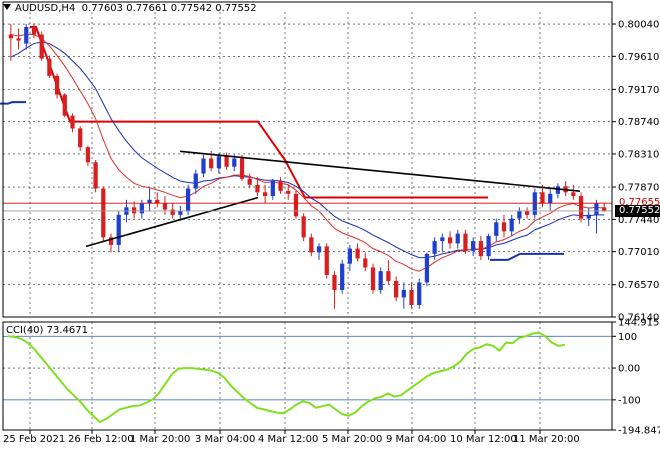  What do you see at coordinates (160, 439) in the screenshot?
I see `time-tick-label: 1 Mar 20:00` at bounding box center [160, 439].